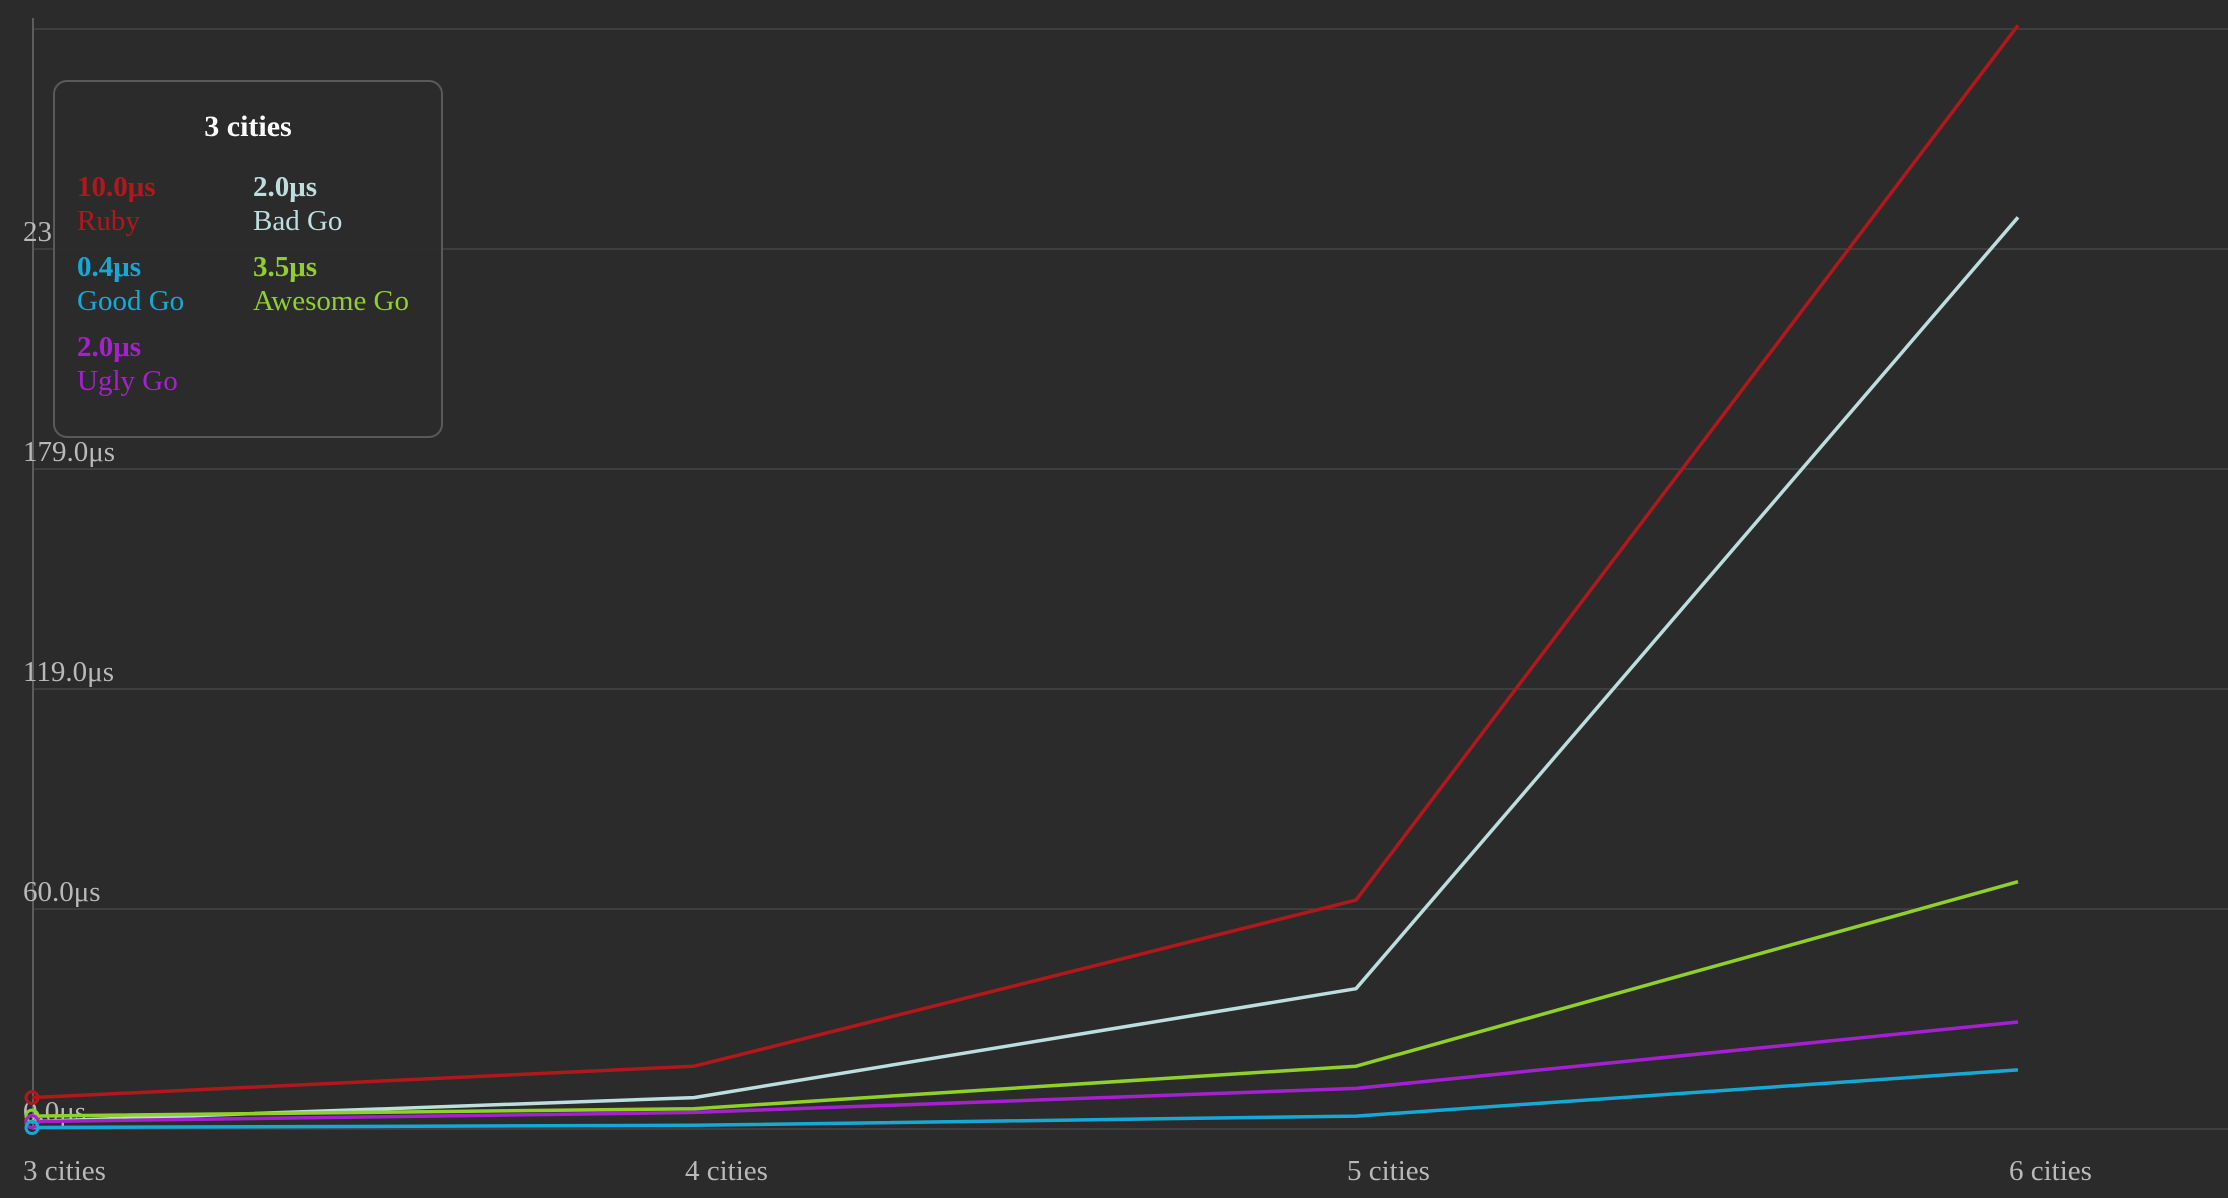 The width and height of the screenshot is (2228, 1198). What do you see at coordinates (109, 267) in the screenshot?
I see `tooltip-value: 0.4μs` at bounding box center [109, 267].